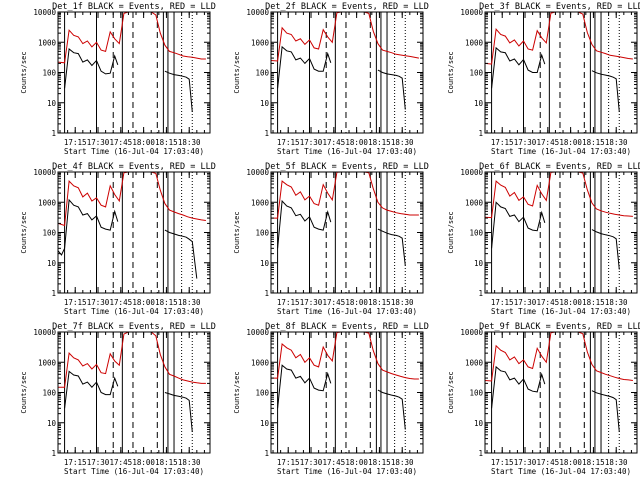 This screenshot has height=484, width=640. I want to click on chart-title: Det_3f BLACK = Events, RED = LLD, so click(559, 7).